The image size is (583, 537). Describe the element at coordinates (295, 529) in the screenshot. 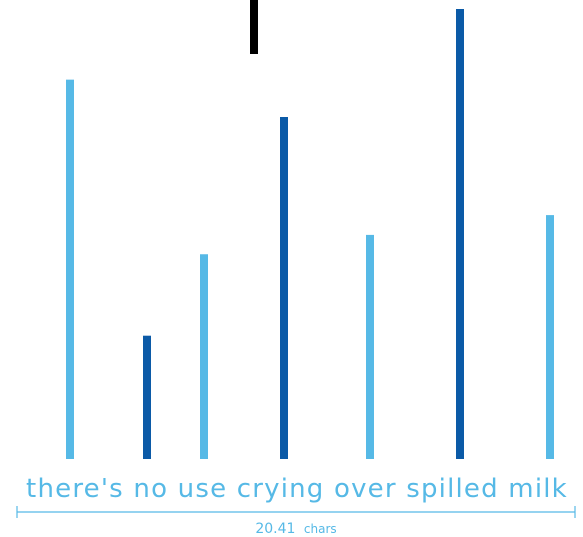

I see `measure-label: 20.41 chars` at that location.